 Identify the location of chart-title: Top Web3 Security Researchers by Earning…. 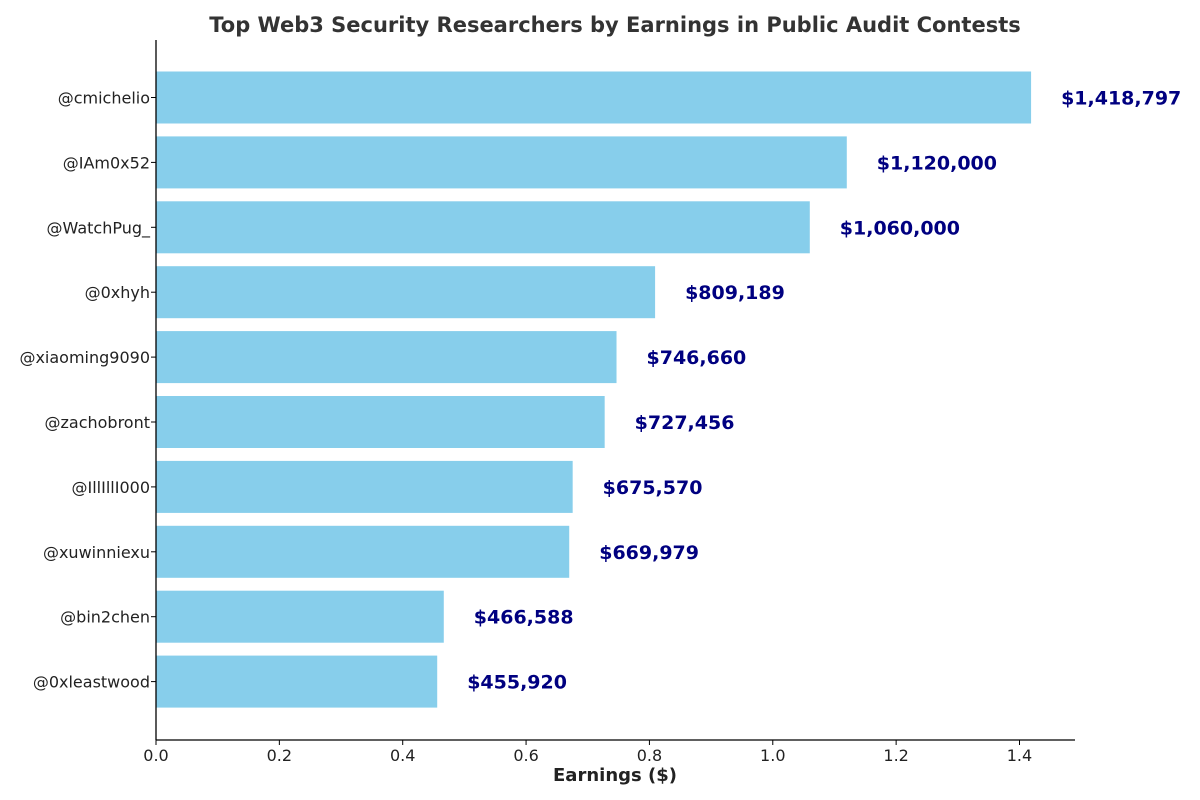
(615, 25).